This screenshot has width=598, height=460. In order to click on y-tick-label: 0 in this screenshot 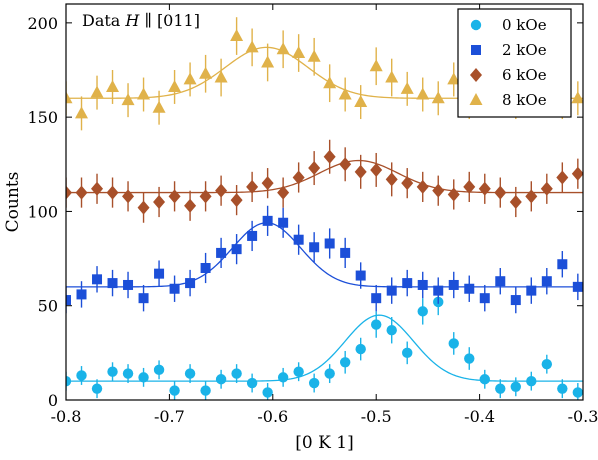, I will do `click(53, 400)`.